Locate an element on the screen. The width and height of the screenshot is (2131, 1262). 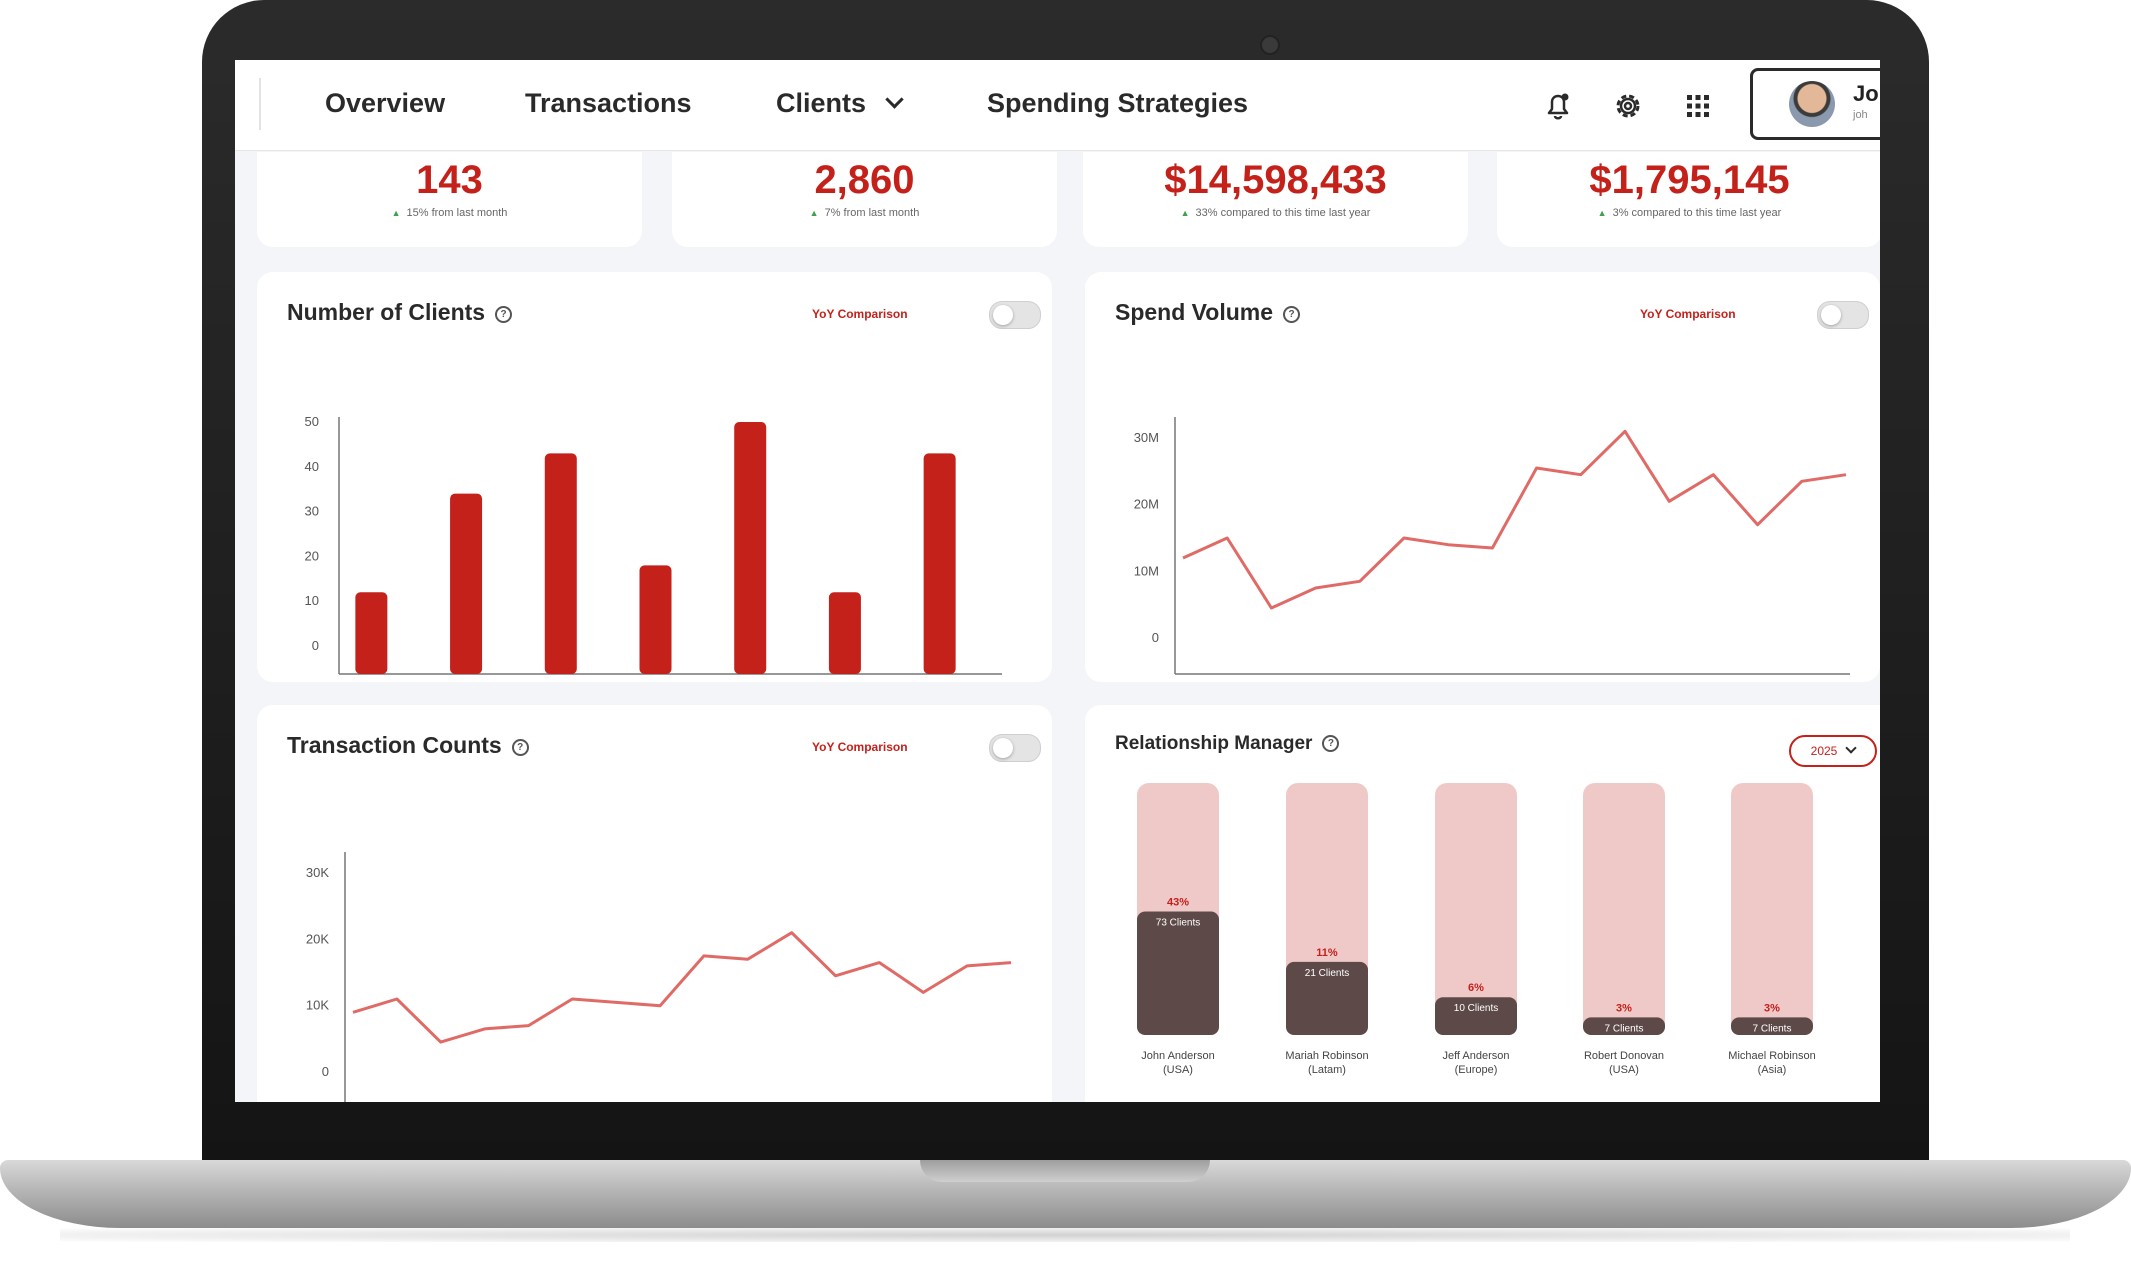
panel-title-text: Number of Clients is located at coordinates (386, 312).